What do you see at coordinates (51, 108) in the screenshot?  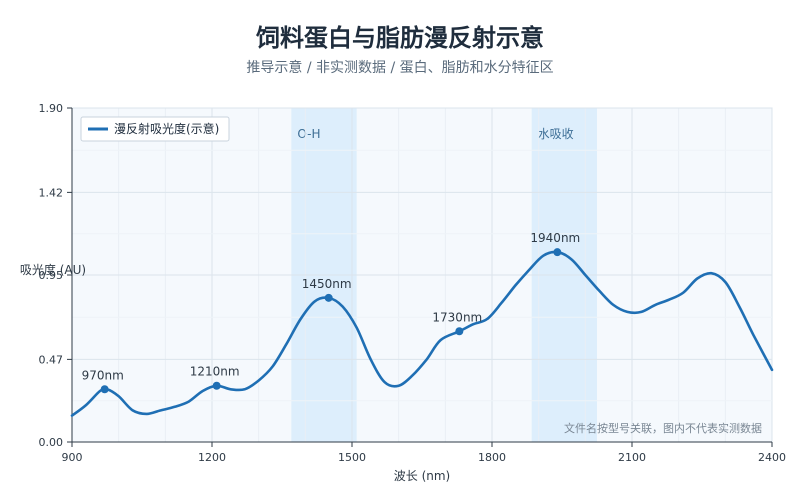 I see `y-tick-label-4: 1.90` at bounding box center [51, 108].